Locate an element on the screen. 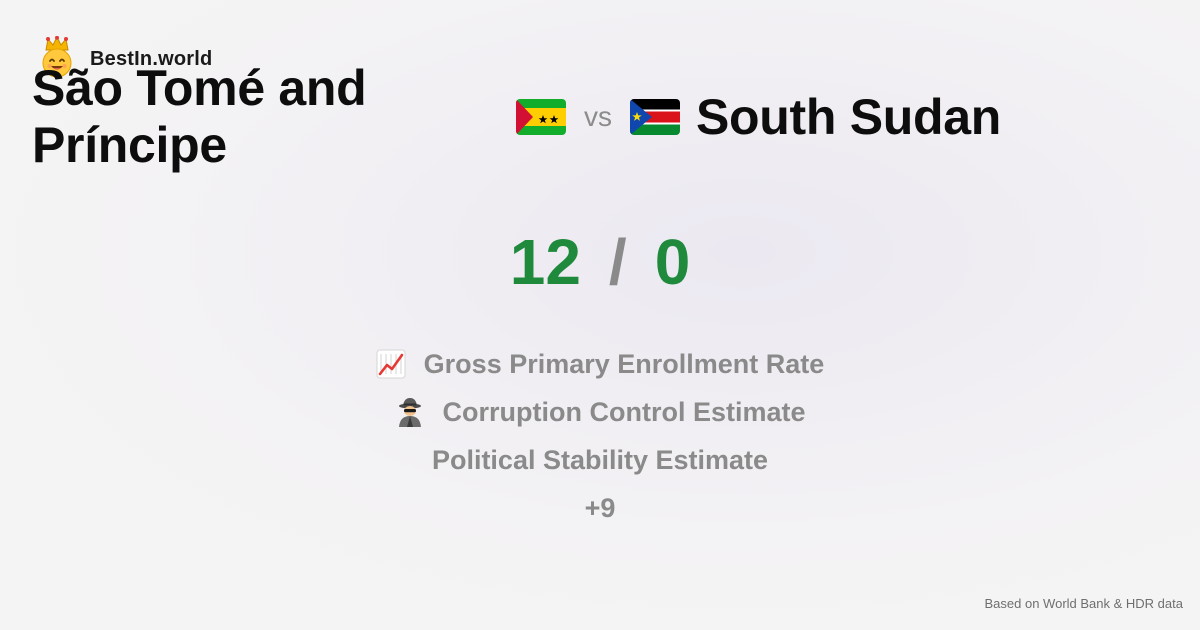 The width and height of the screenshot is (1200, 630). brand: BestIn.world is located at coordinates (126, 56).